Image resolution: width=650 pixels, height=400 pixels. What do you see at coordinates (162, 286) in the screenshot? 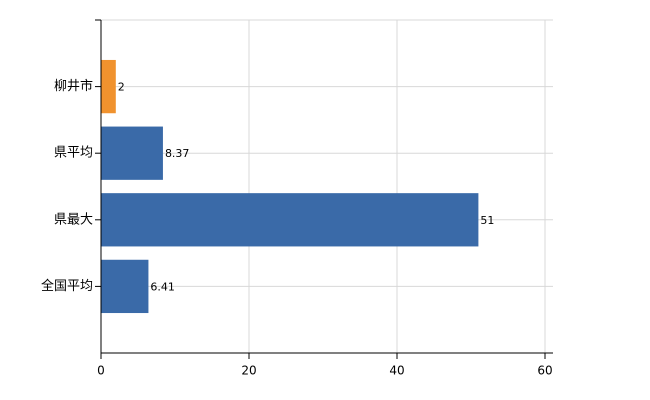
I see `data-label: 6.41` at bounding box center [162, 286].